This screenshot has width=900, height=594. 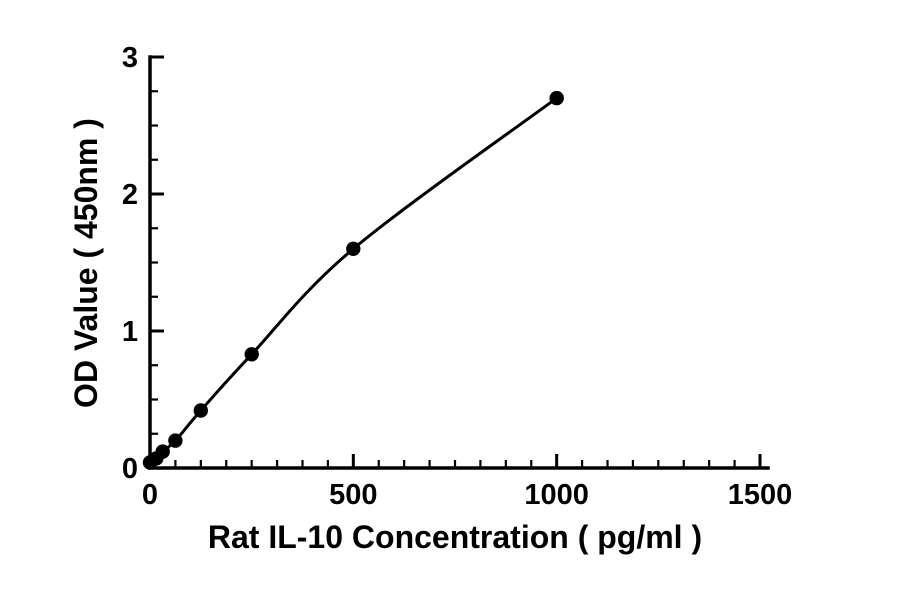 What do you see at coordinates (760, 495) in the screenshot?
I see `x-tick-label: 1500` at bounding box center [760, 495].